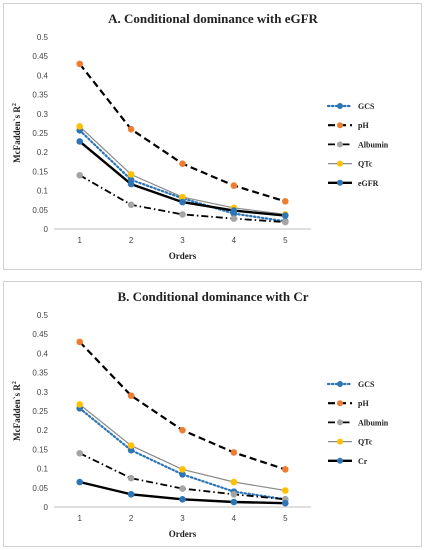  What do you see at coordinates (285, 240) in the screenshot?
I see `x-tick-label: 5` at bounding box center [285, 240].